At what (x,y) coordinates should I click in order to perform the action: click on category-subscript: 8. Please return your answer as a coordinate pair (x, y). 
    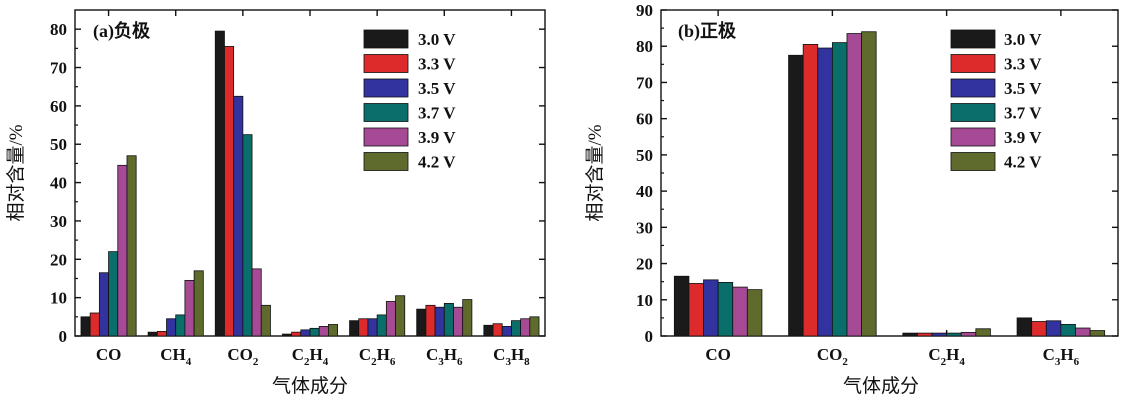
    Looking at the image, I should click on (527, 362).